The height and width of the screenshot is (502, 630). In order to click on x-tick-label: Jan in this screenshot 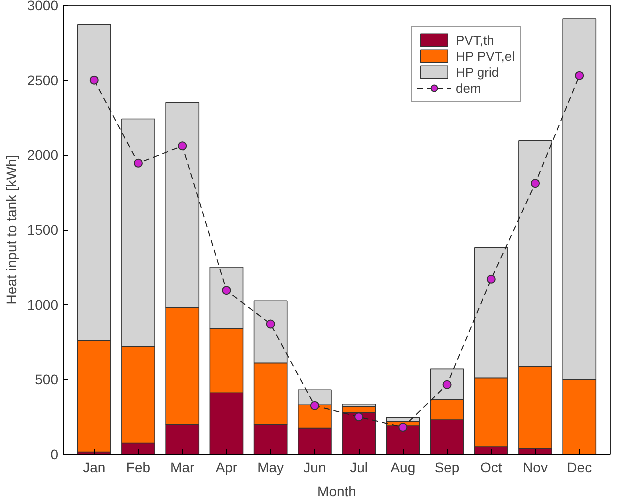, I will do `click(94, 468)`.